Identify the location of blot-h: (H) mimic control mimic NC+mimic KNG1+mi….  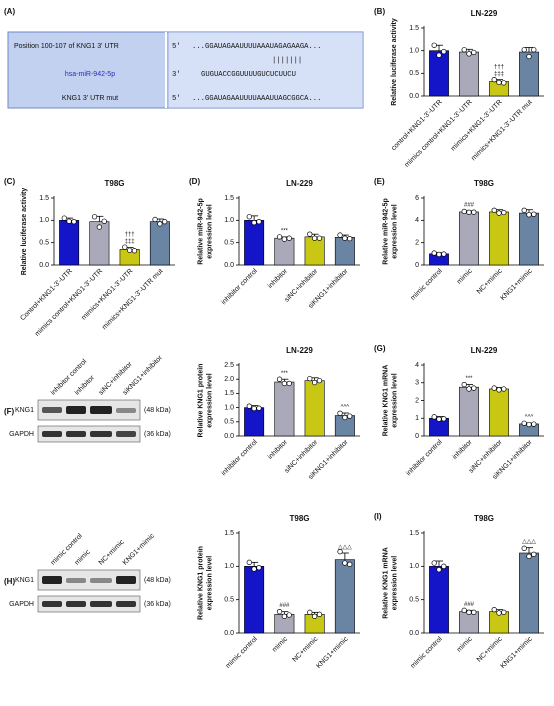
(87, 572).